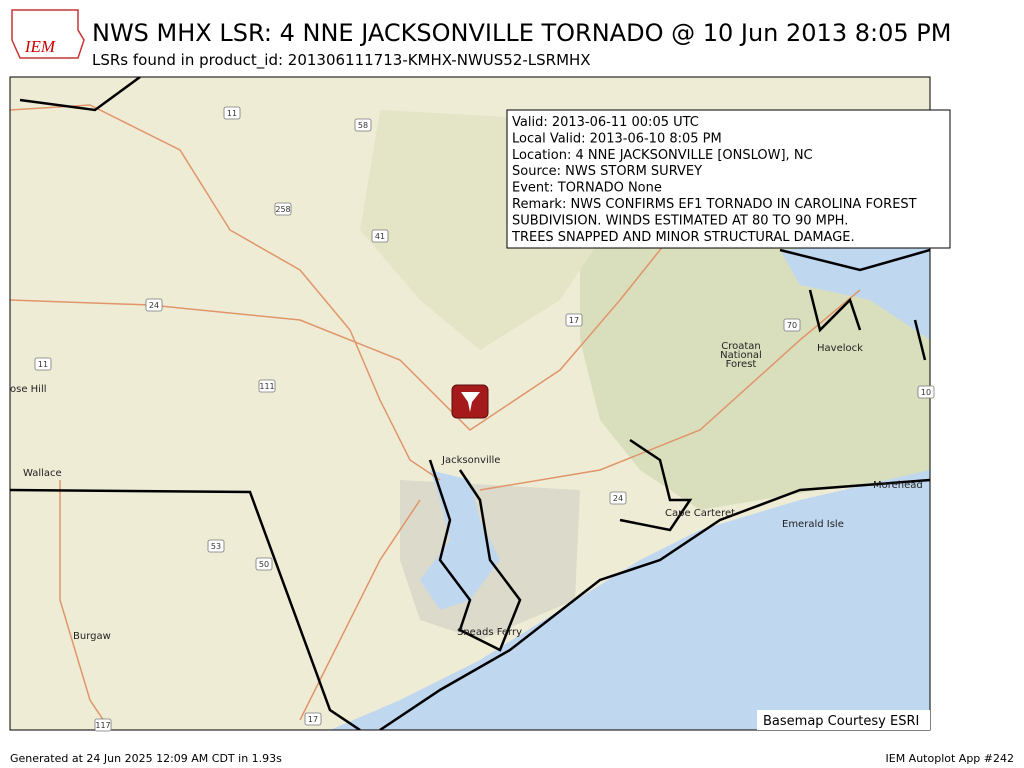 The width and height of the screenshot is (1024, 768). I want to click on route-label: 53, so click(216, 546).